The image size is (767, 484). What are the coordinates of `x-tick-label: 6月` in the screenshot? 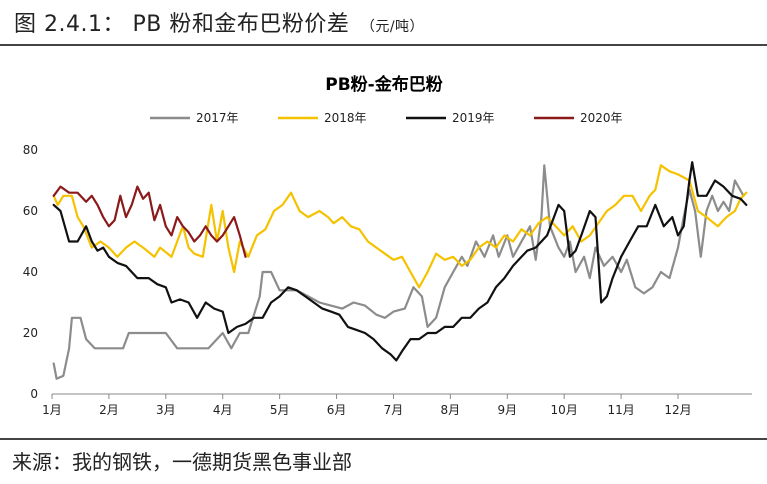 It's located at (337, 410).